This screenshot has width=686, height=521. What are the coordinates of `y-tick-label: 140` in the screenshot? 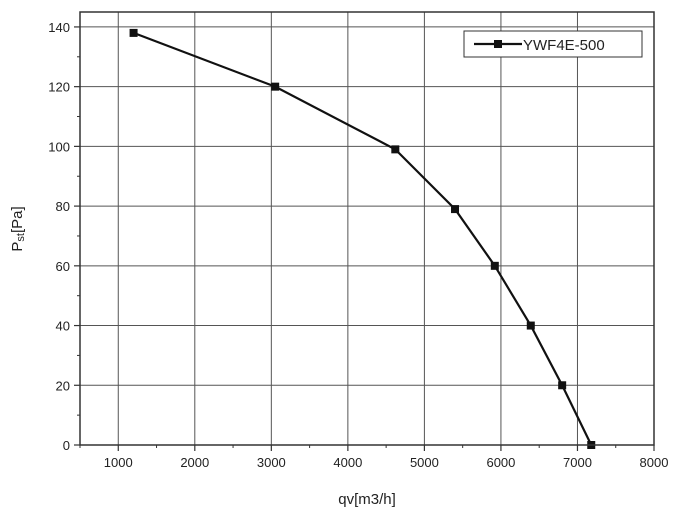 It's located at (59, 27).